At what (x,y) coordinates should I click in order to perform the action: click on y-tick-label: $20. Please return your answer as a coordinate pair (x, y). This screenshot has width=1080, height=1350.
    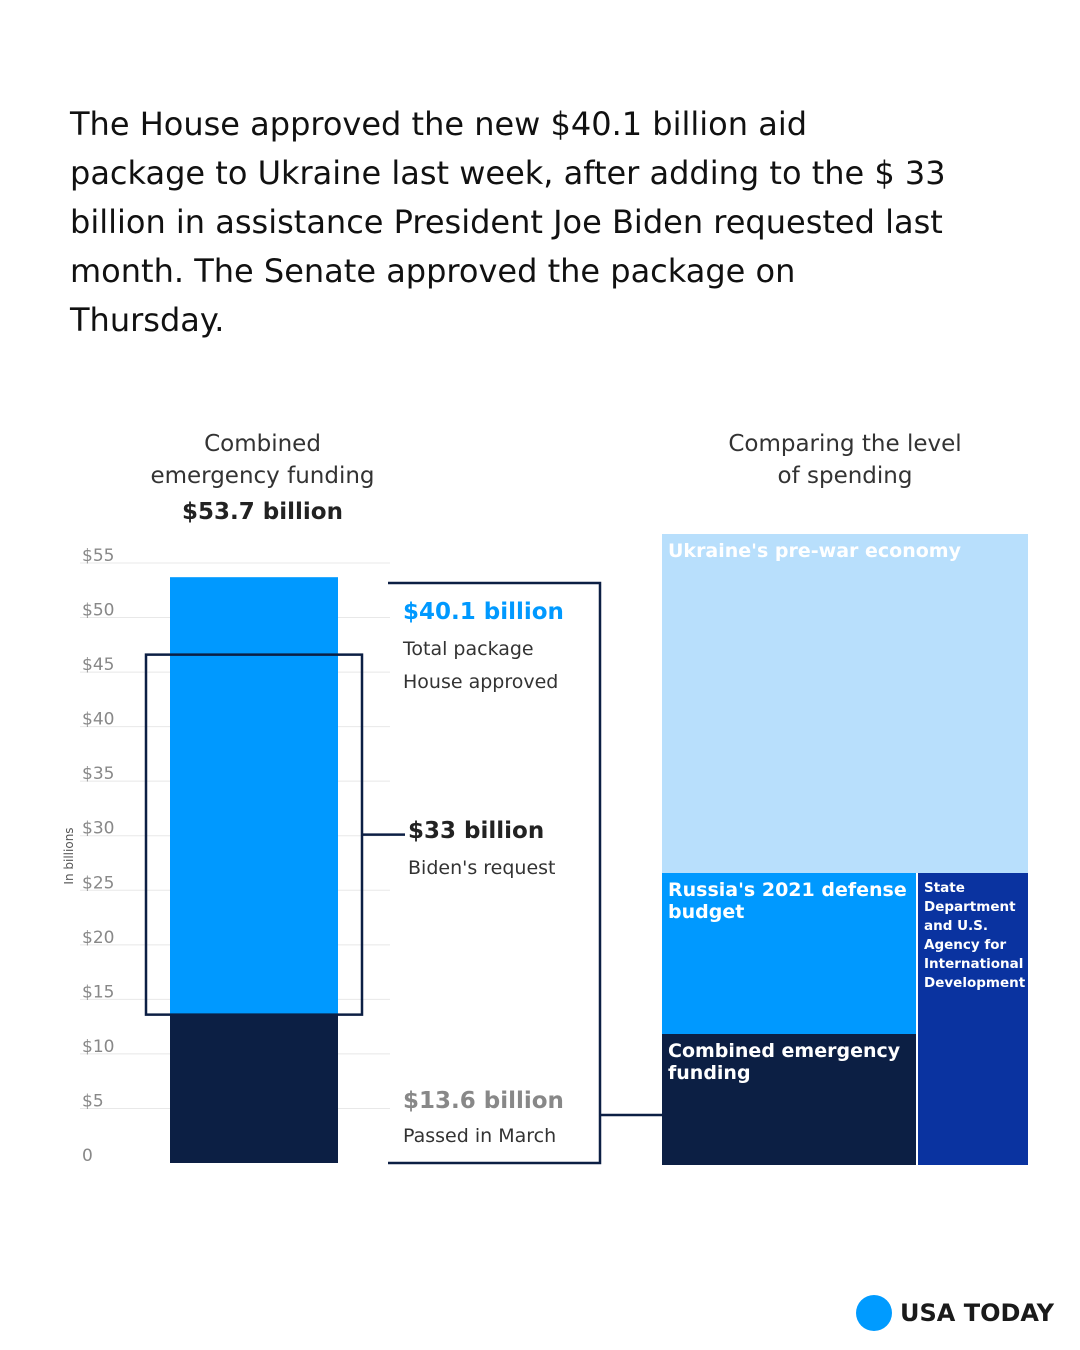
    Looking at the image, I should click on (98, 938).